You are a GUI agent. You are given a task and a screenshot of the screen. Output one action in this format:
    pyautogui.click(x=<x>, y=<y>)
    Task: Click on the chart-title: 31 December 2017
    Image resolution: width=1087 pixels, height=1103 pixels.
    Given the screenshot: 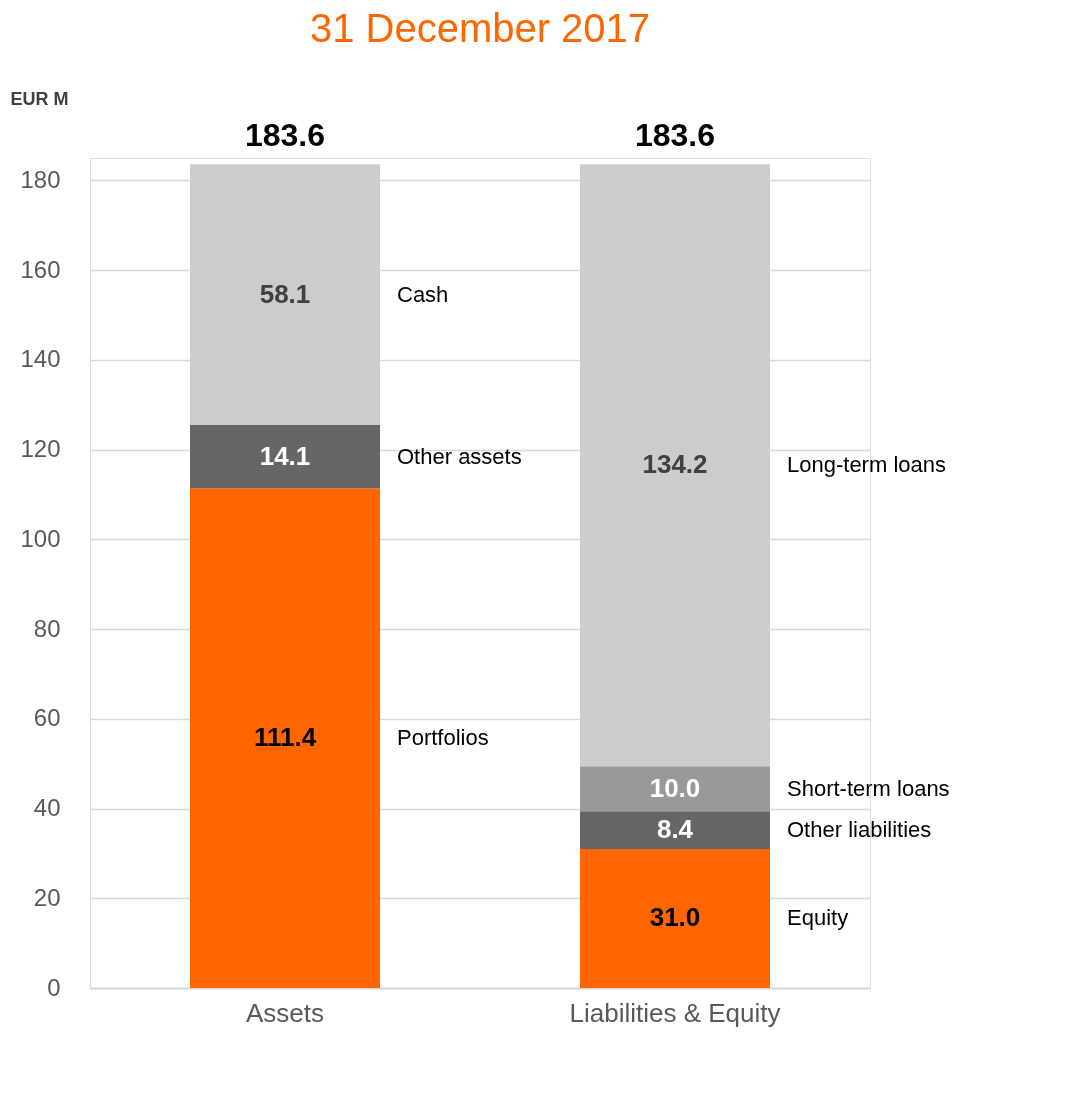 What is the action you would take?
    pyautogui.click(x=480, y=28)
    